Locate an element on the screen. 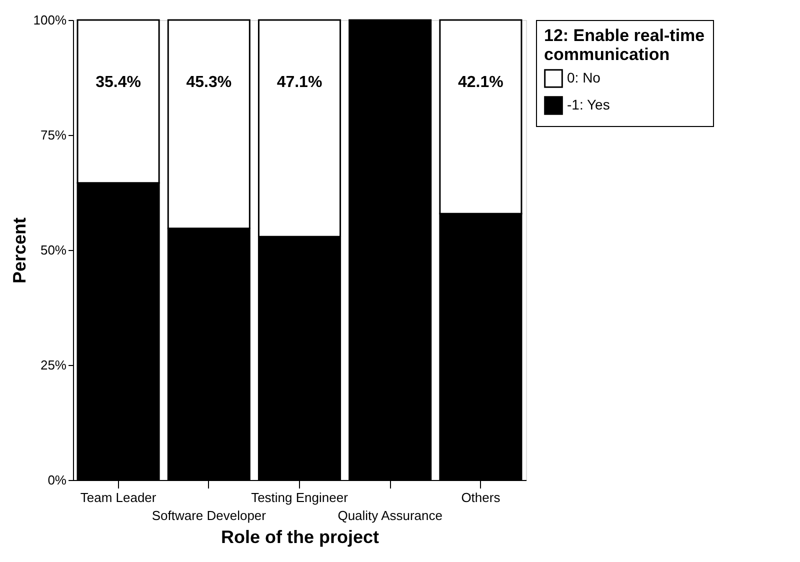  data-label: 42.1% is located at coordinates (481, 82).